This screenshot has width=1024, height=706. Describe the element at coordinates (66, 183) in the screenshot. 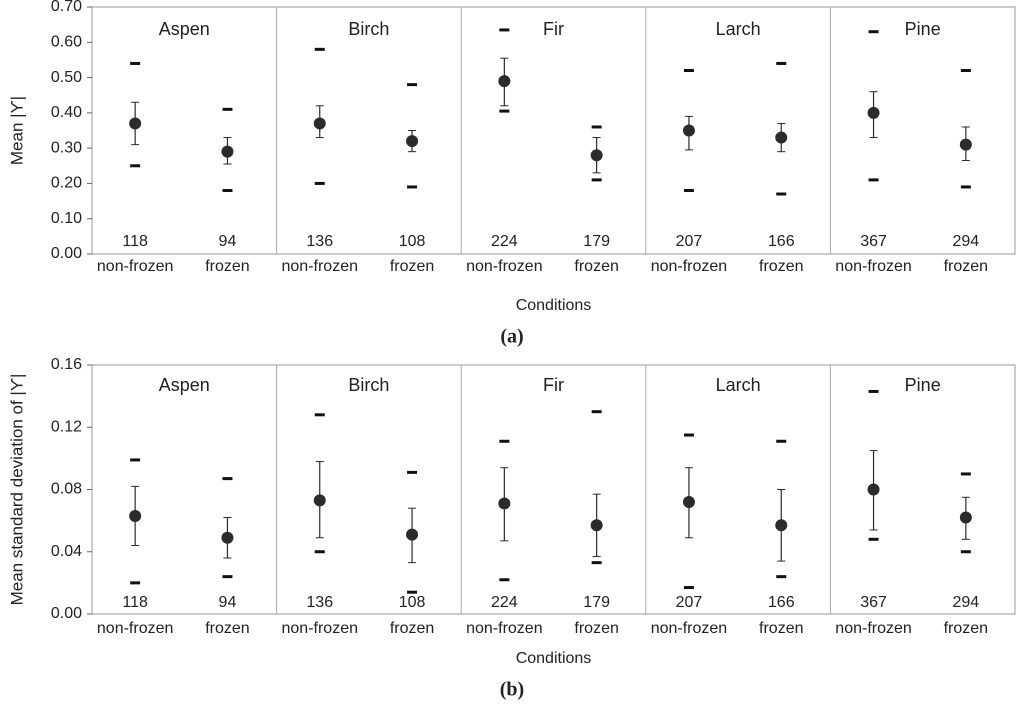

I see `y-tick-label: 0.20` at that location.